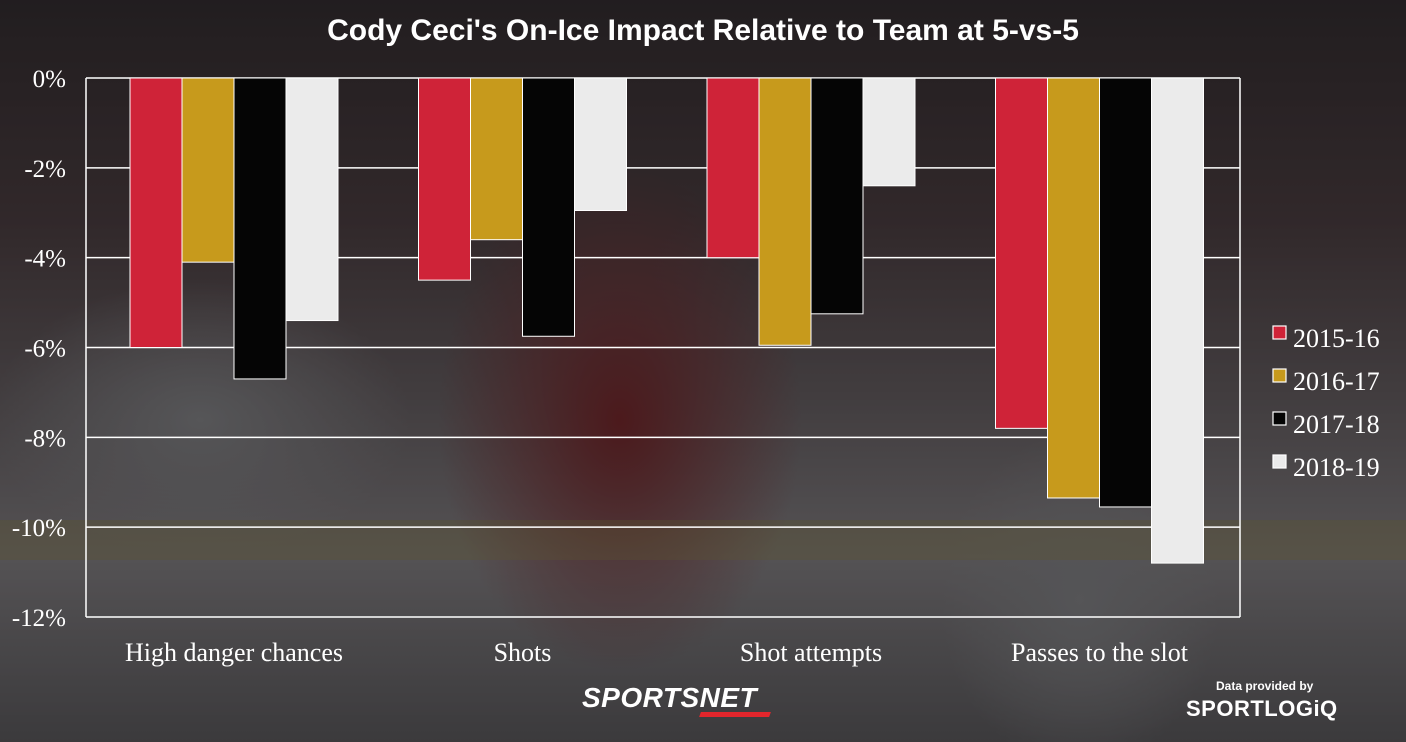 Image resolution: width=1406 pixels, height=742 pixels. Describe the element at coordinates (1100, 652) in the screenshot. I see `x-category-label: Passes to the slot` at that location.